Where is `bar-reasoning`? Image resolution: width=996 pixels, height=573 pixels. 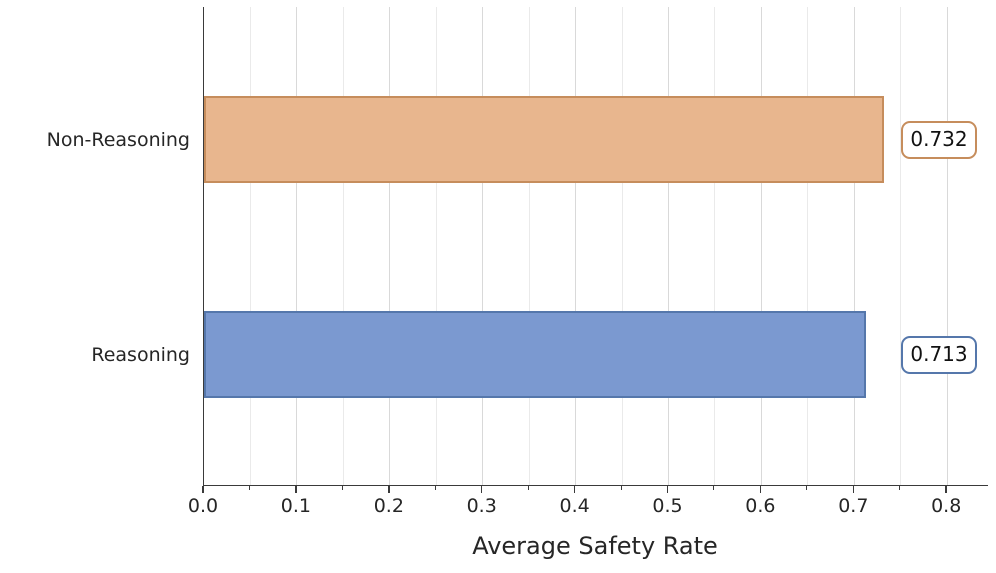
bar-reasoning is located at coordinates (535, 354).